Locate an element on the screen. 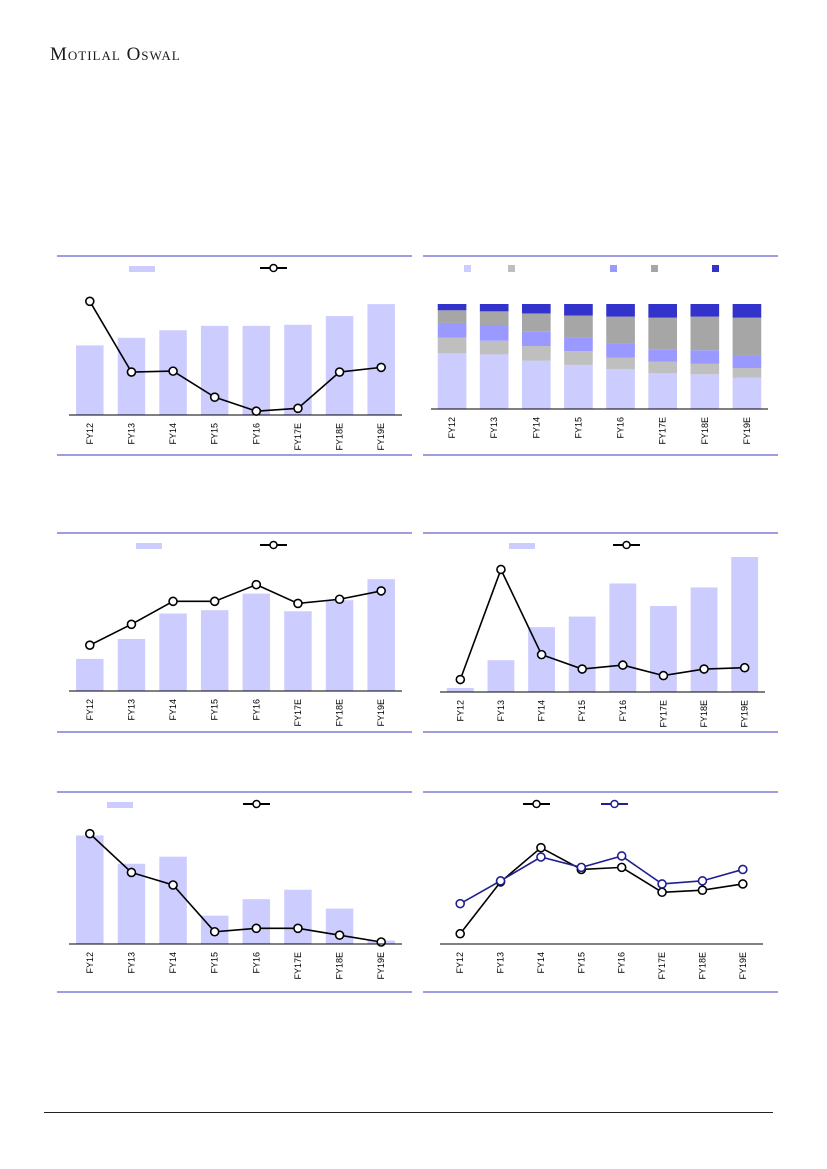  x-tick-label: FY18E is located at coordinates (340, 437).